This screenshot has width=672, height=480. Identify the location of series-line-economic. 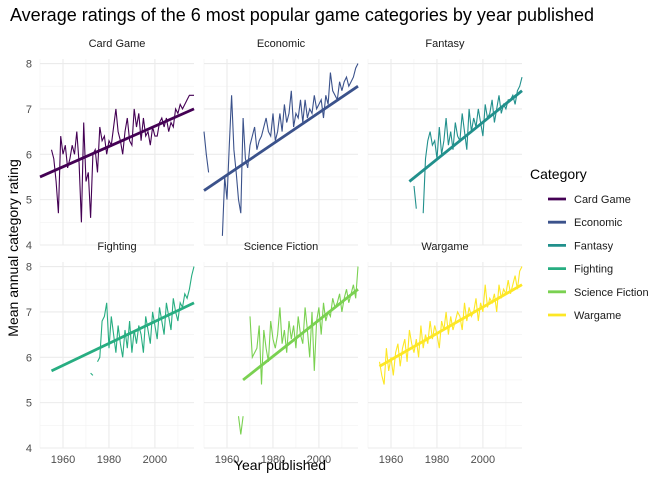
(281, 149).